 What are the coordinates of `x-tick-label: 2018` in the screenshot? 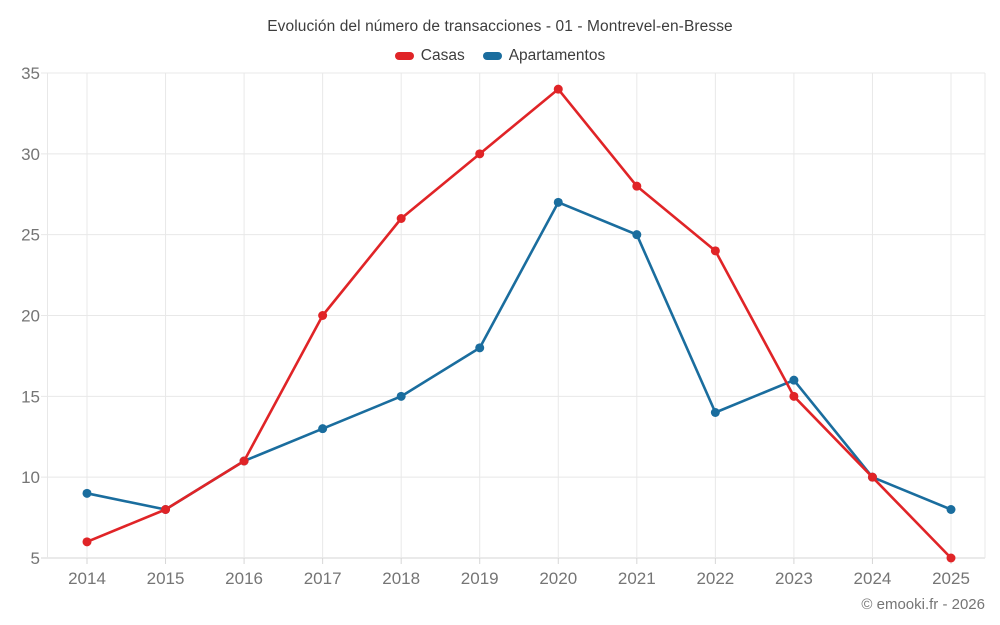 It's located at (401, 578).